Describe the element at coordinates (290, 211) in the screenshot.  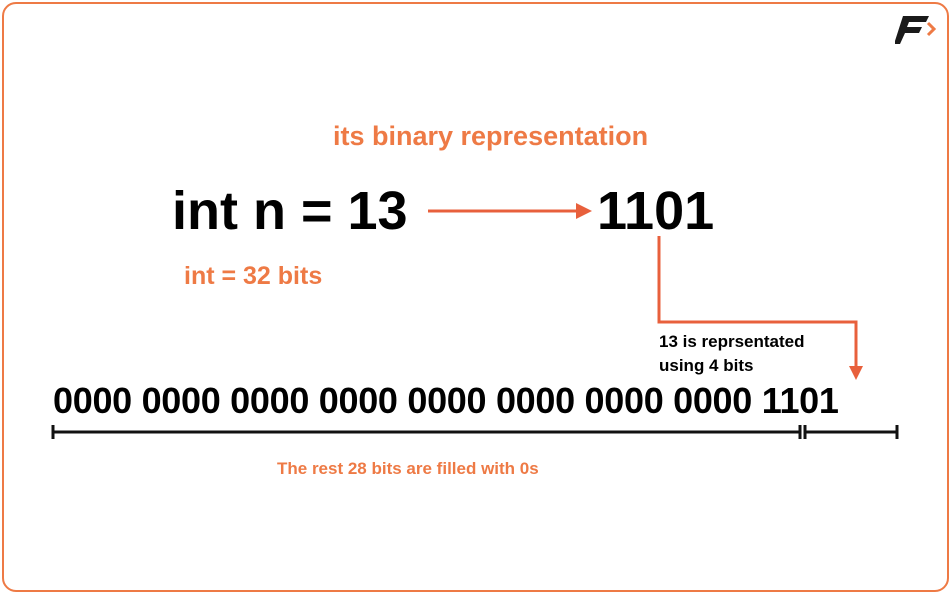
I see `expression: int n = 13` at that location.